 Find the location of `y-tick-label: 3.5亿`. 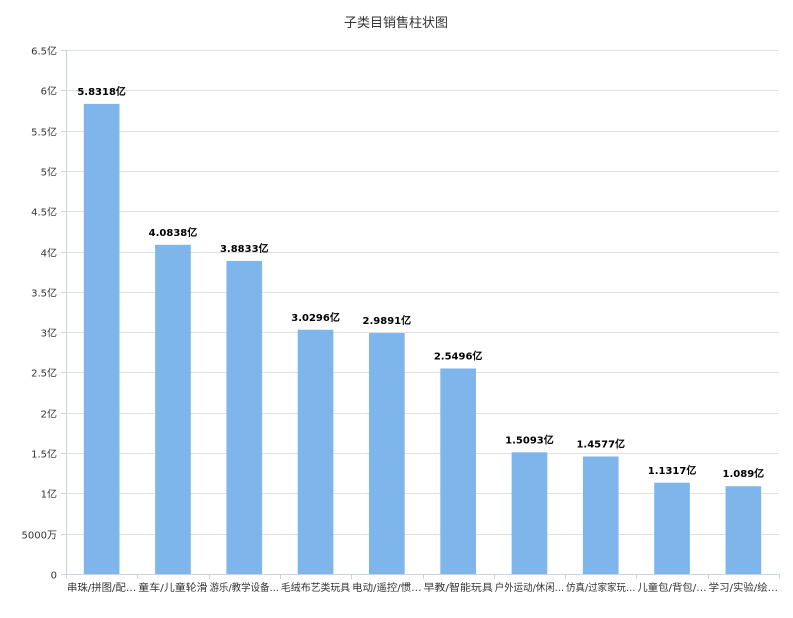

y-tick-label: 3.5亿 is located at coordinates (44, 293).